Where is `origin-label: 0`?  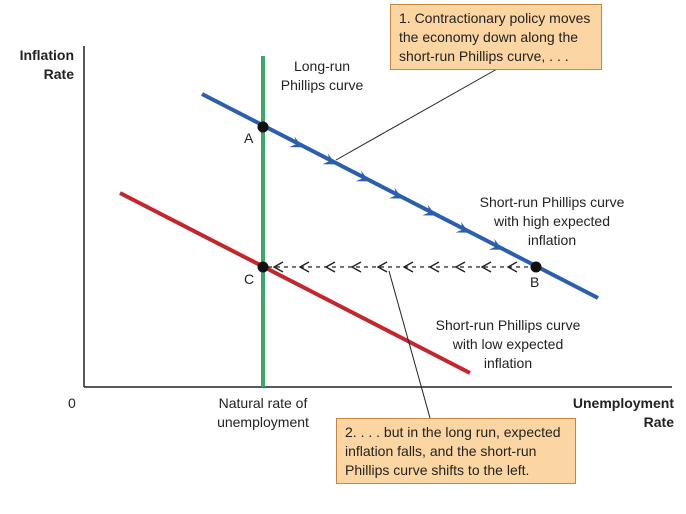
origin-label: 0 is located at coordinates (72, 403).